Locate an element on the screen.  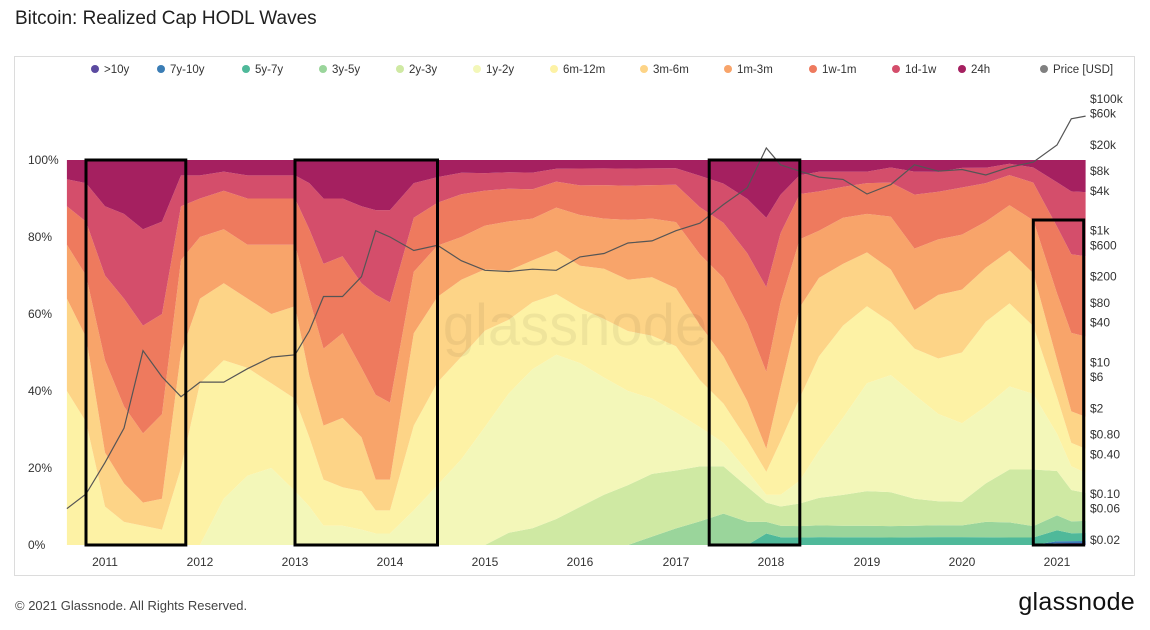
legend-item-24h: 24h is located at coordinates (974, 70).